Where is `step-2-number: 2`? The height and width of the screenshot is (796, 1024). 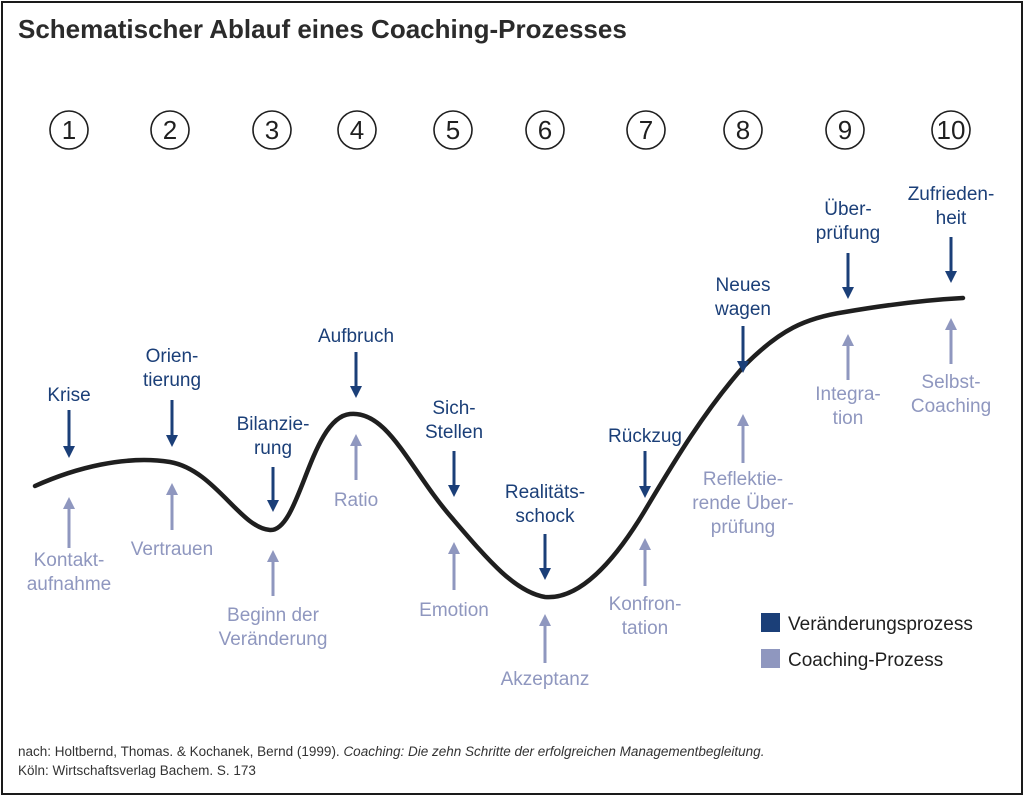
step-2-number: 2 is located at coordinates (170, 130).